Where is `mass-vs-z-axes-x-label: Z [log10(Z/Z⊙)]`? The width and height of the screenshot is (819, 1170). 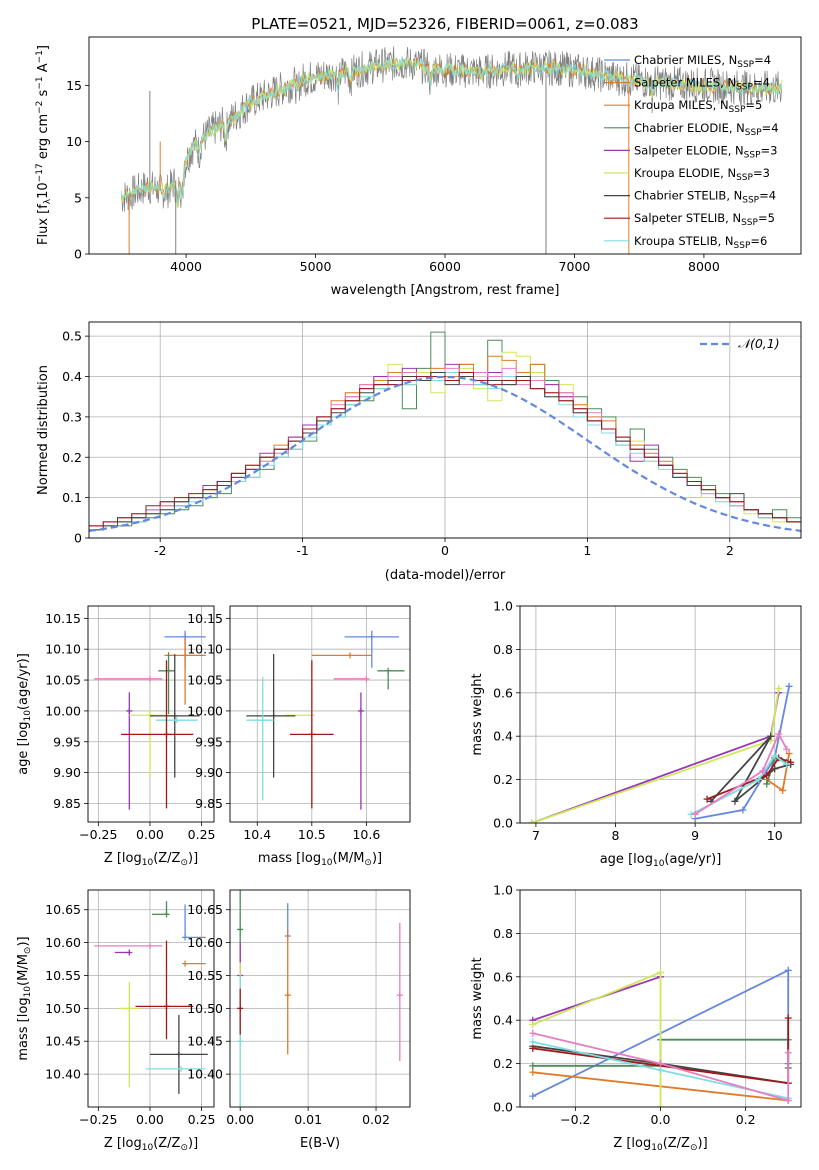 mass-vs-z-axes-x-label: Z [log10(Z/Z⊙)] is located at coordinates (151, 1144).